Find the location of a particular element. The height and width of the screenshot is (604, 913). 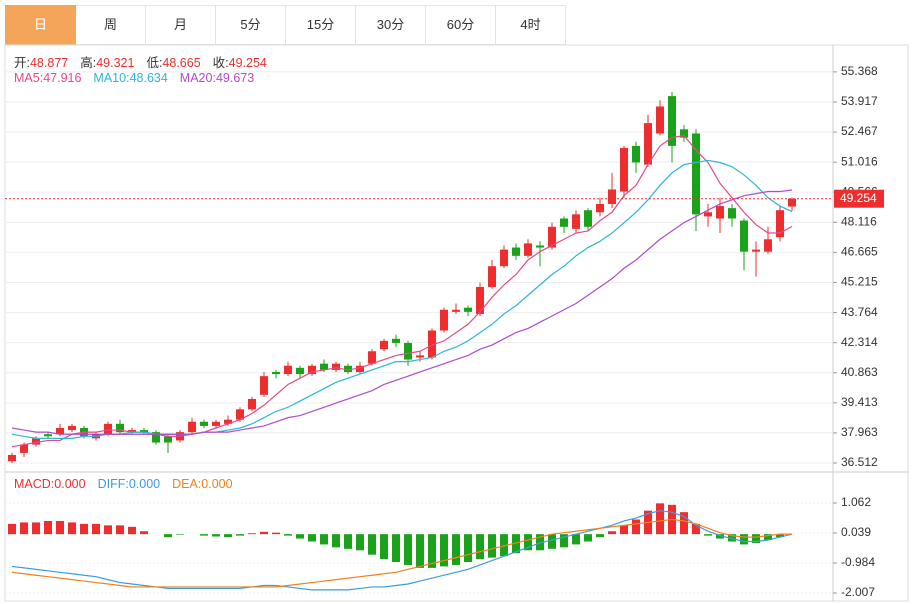

y-tick-label: 55.368 is located at coordinates (859, 71).